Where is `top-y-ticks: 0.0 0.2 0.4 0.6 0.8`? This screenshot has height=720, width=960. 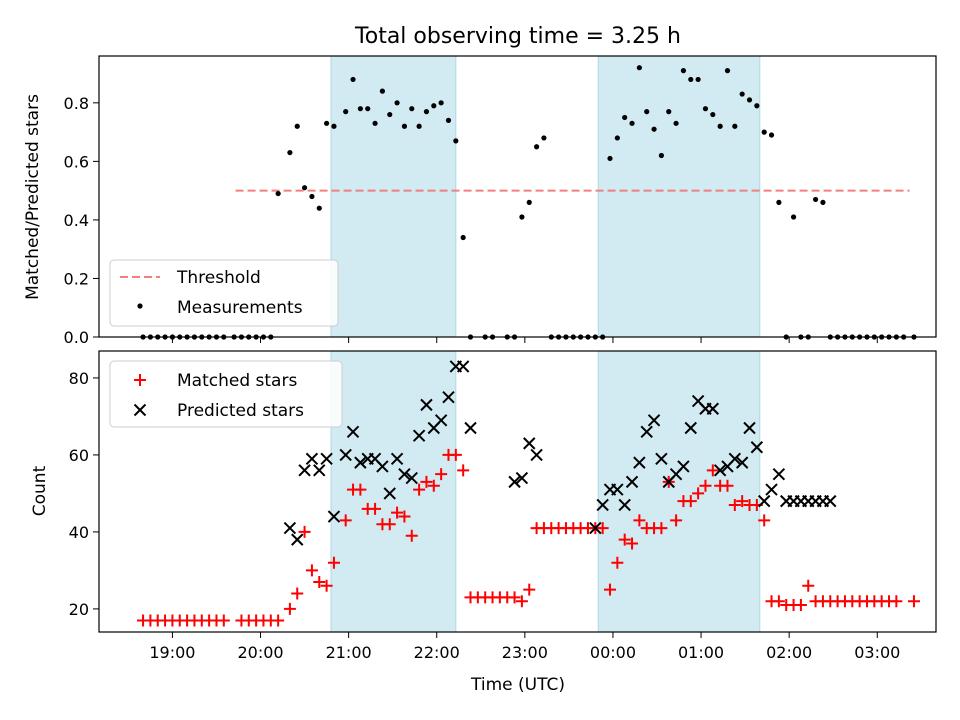
top-y-ticks: 0.0 0.2 0.4 0.6 0.8 is located at coordinates (81, 220).